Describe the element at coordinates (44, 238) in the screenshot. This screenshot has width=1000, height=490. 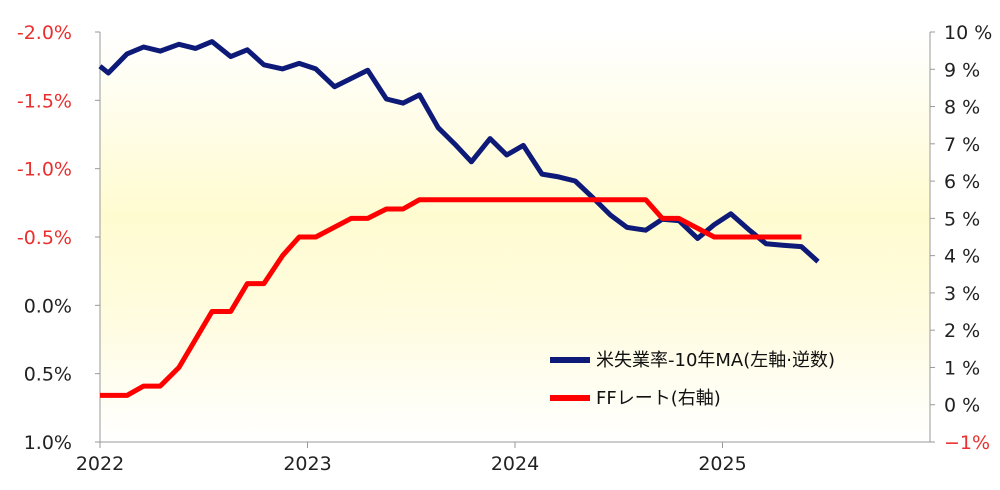
I see `left-tick-label: -0.5%` at that location.